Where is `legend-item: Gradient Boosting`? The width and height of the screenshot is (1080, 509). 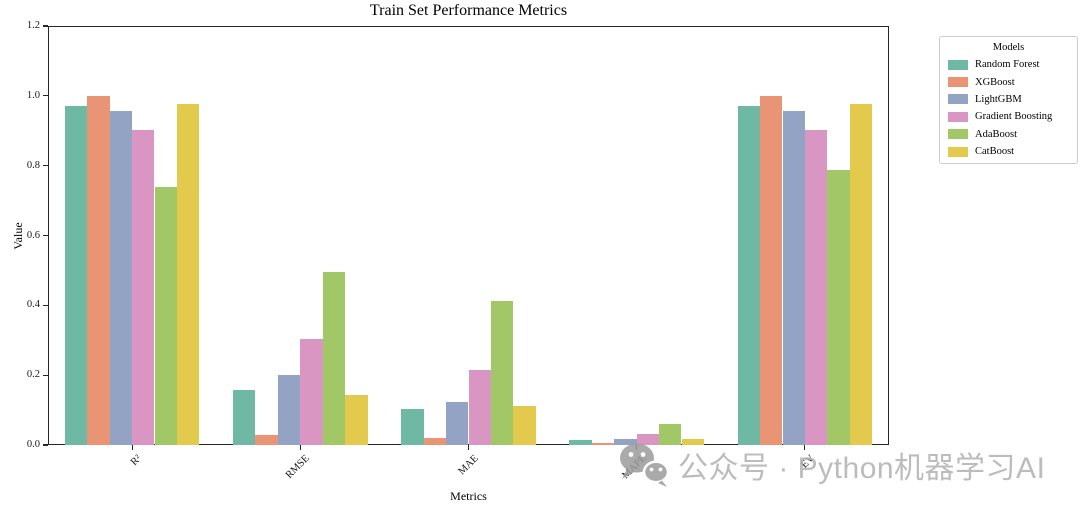 legend-item: Gradient Boosting is located at coordinates (1008, 116).